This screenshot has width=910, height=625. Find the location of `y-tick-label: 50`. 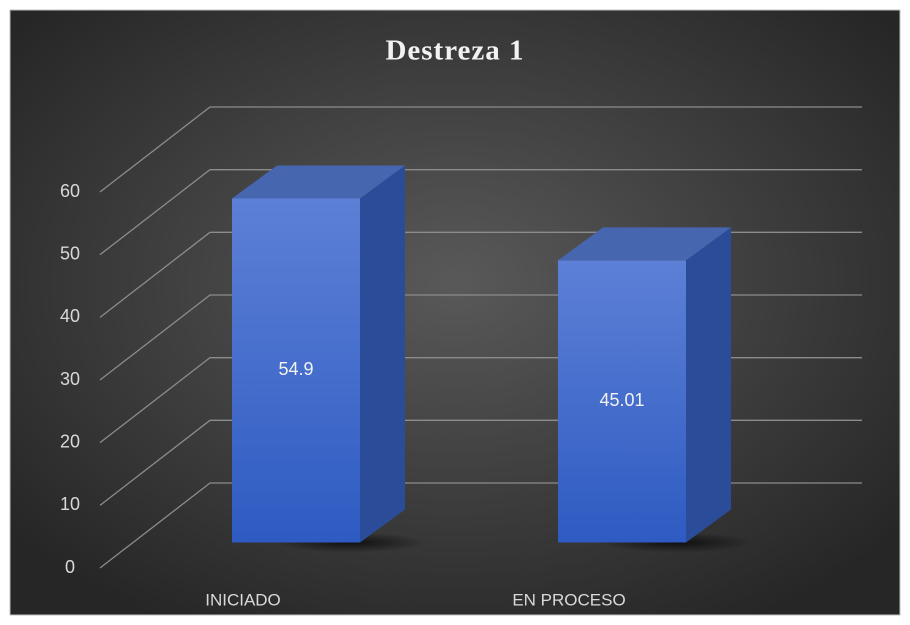

y-tick-label: 50 is located at coordinates (70, 253).